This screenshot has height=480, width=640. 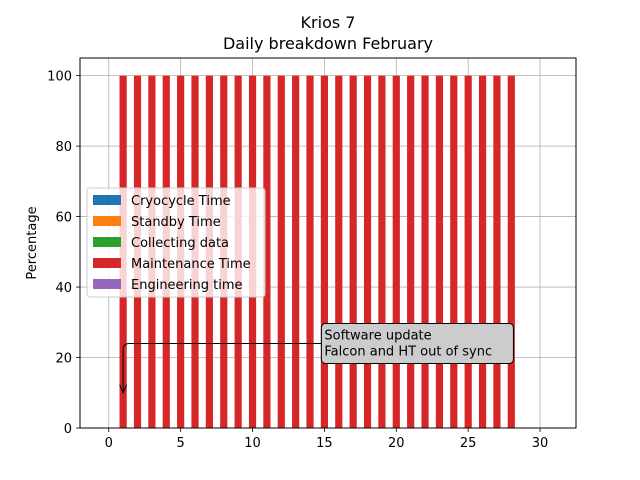 What do you see at coordinates (396, 443) in the screenshot?
I see `x-tick-label: 20` at bounding box center [396, 443].